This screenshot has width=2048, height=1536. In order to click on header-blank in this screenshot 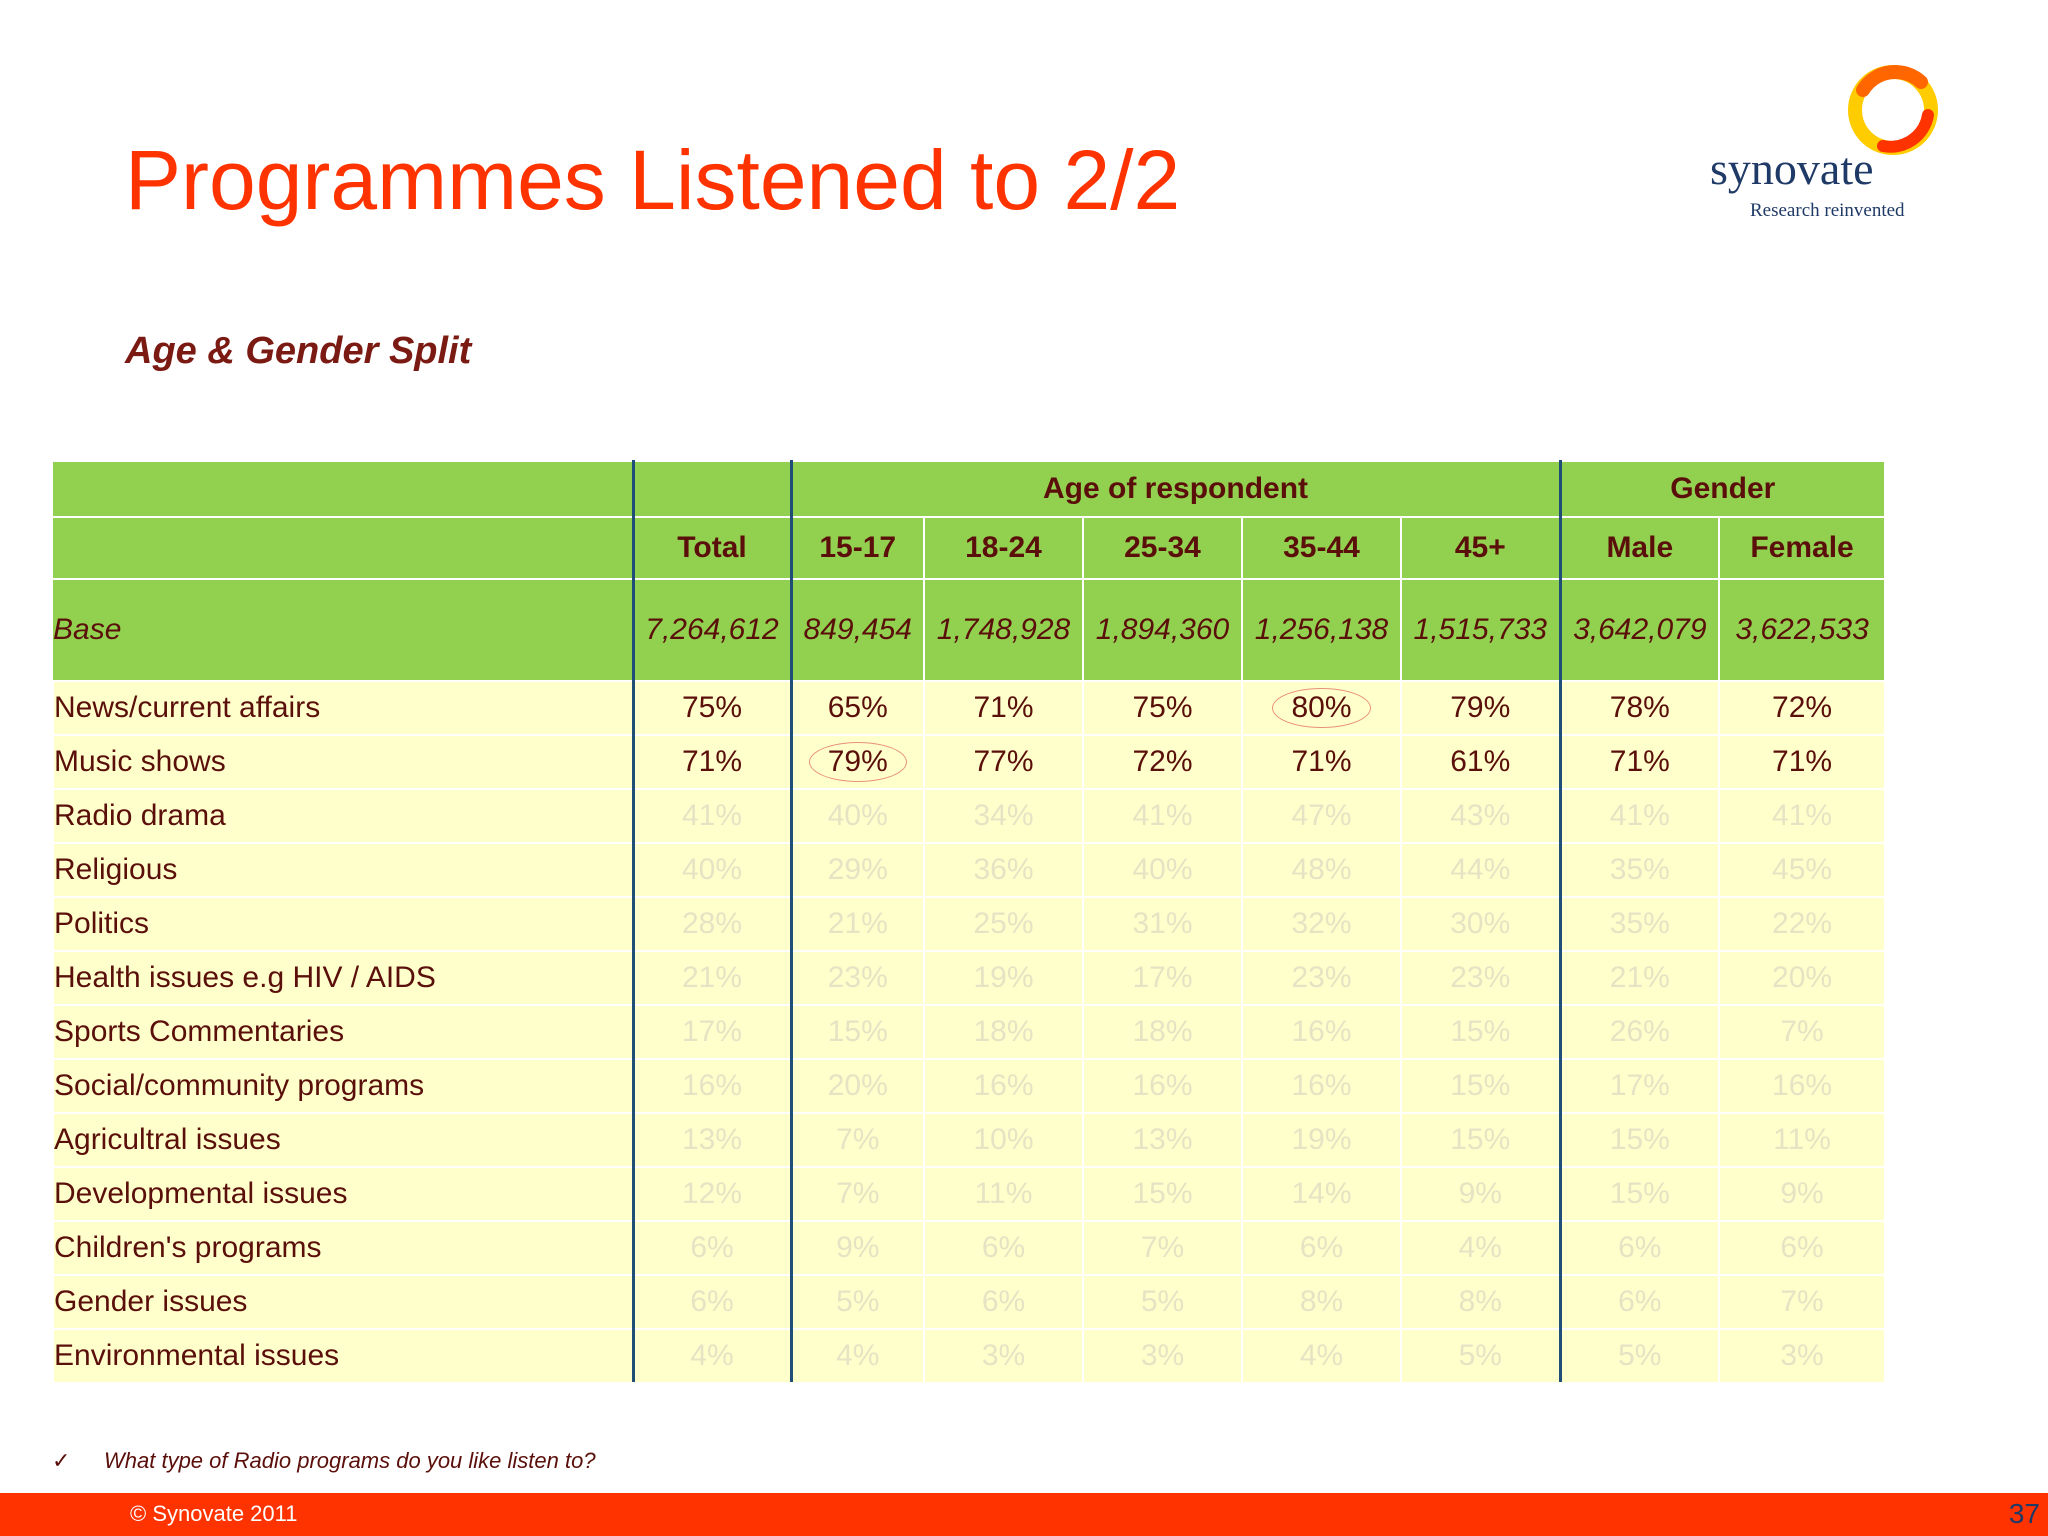, I will do `click(343, 488)`.